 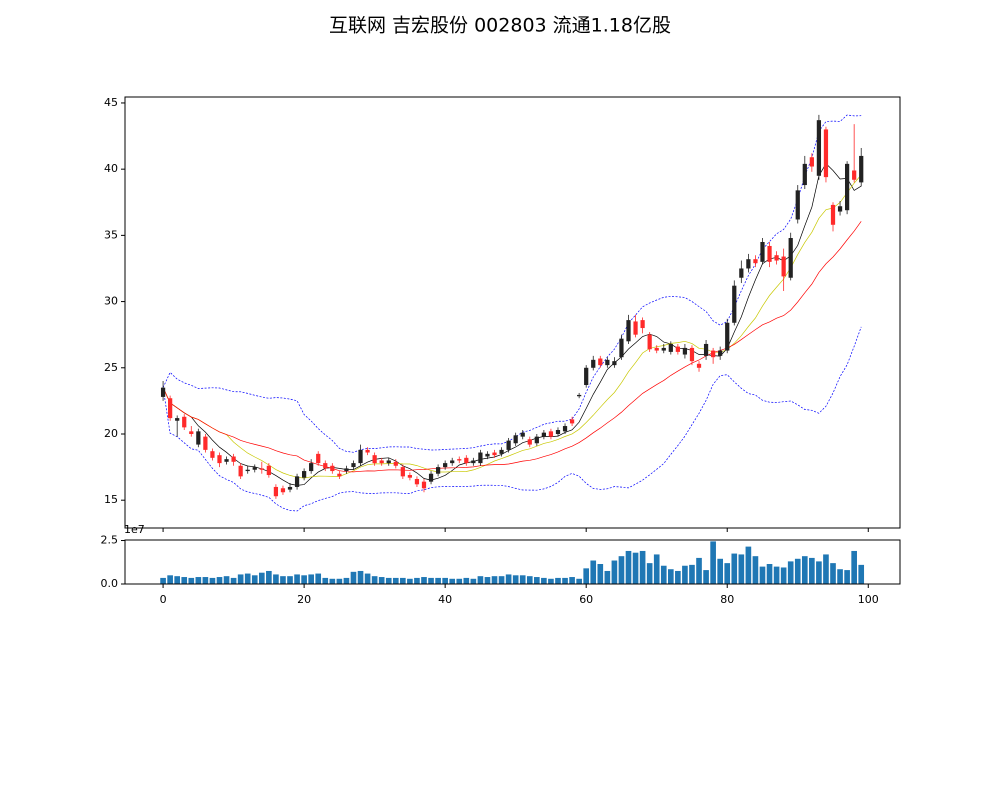 I want to click on volume-y-tick-label: 2.5, so click(x=110, y=540).